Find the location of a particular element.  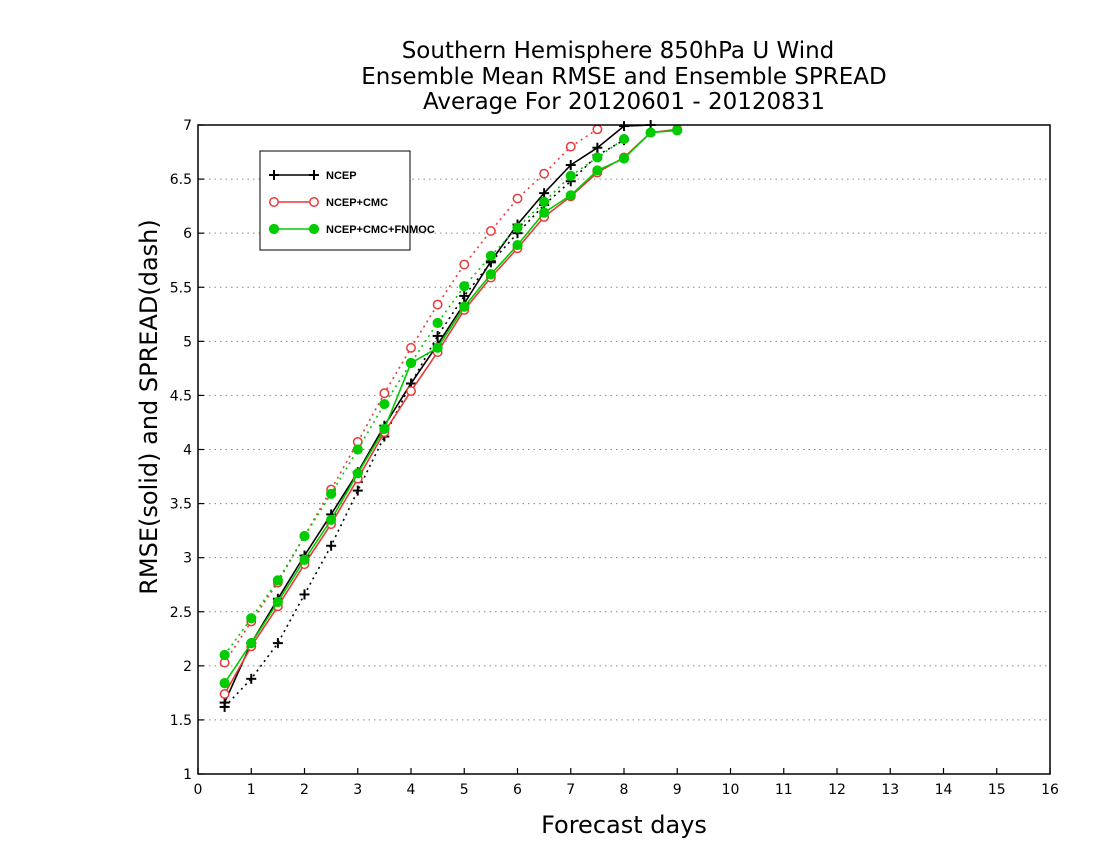

x-tick-label: 2 is located at coordinates (304, 790).